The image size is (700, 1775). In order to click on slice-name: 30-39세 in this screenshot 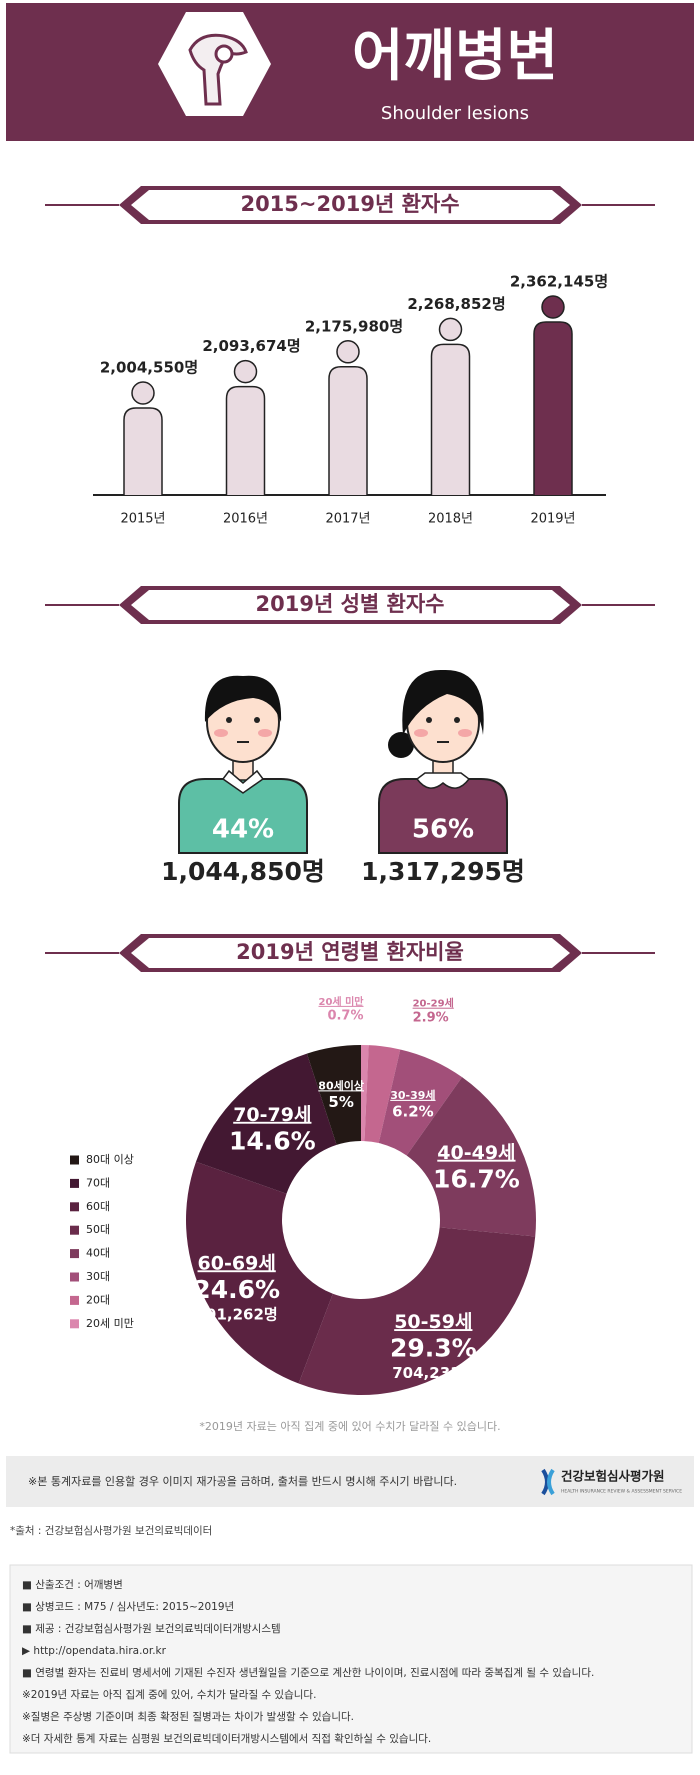, I will do `click(412, 1095)`.